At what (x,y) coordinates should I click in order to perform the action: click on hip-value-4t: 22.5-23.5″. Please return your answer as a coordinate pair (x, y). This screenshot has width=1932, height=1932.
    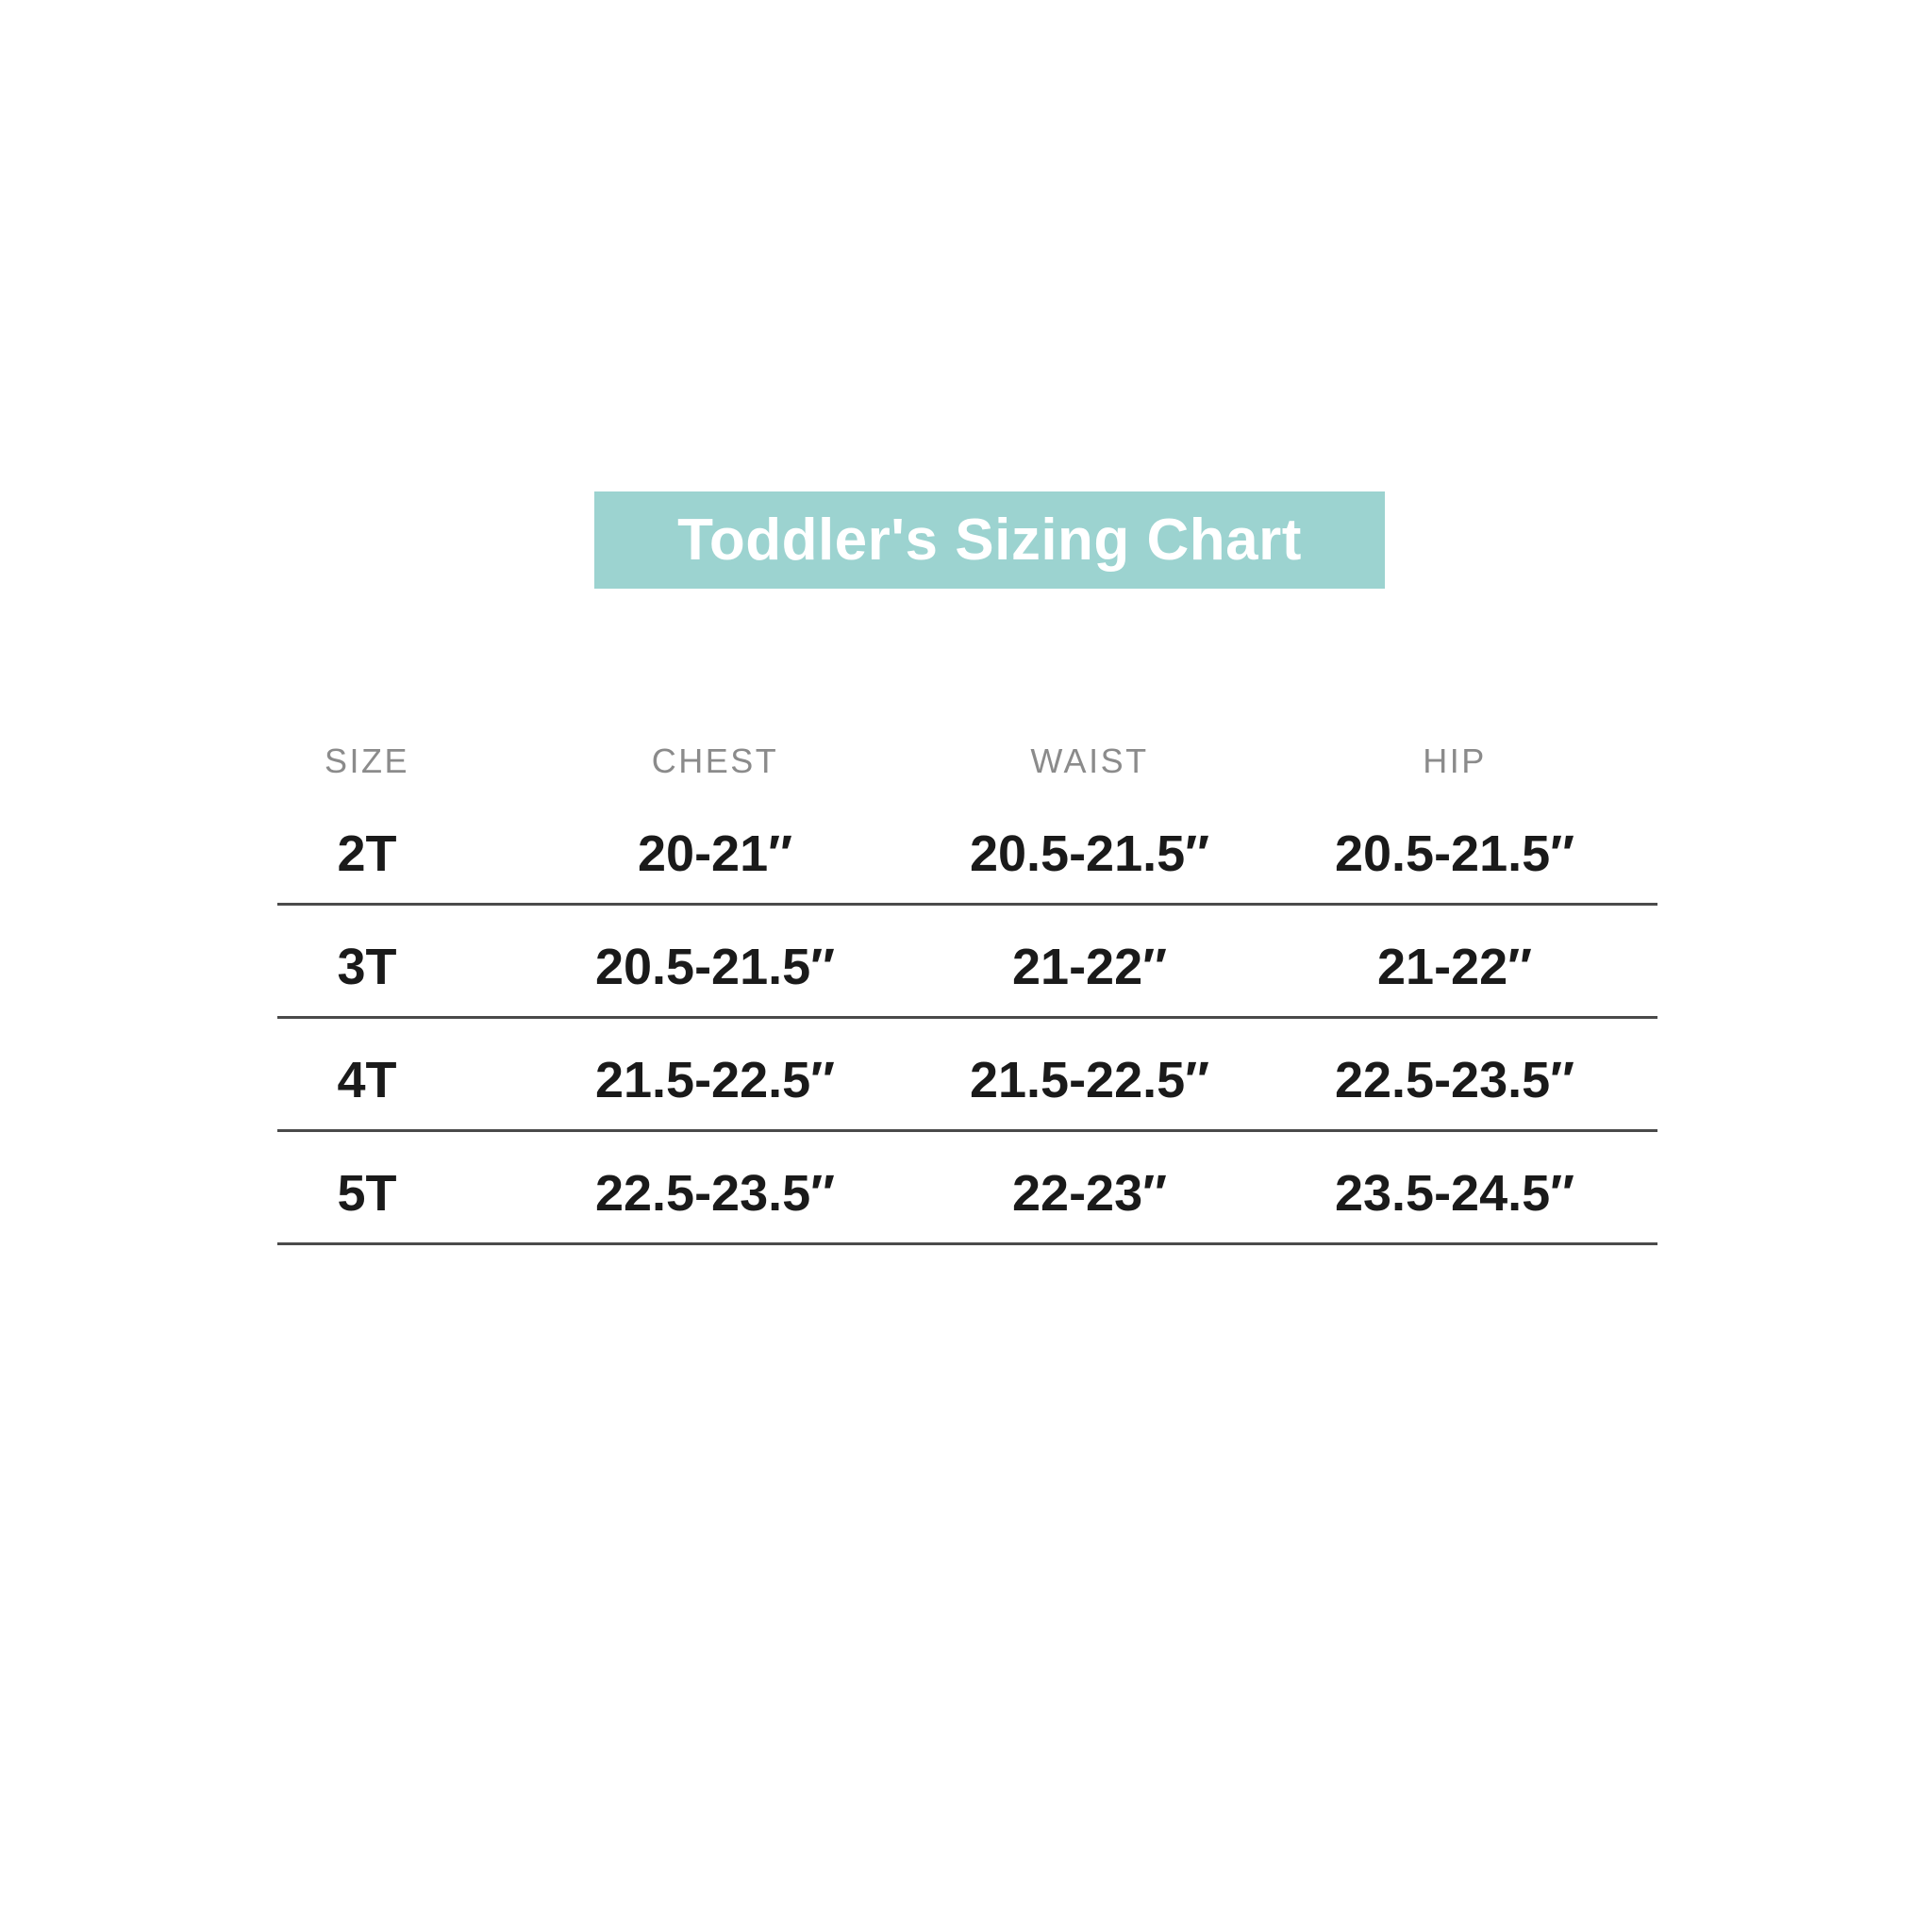
    Looking at the image, I should click on (1454, 1080).